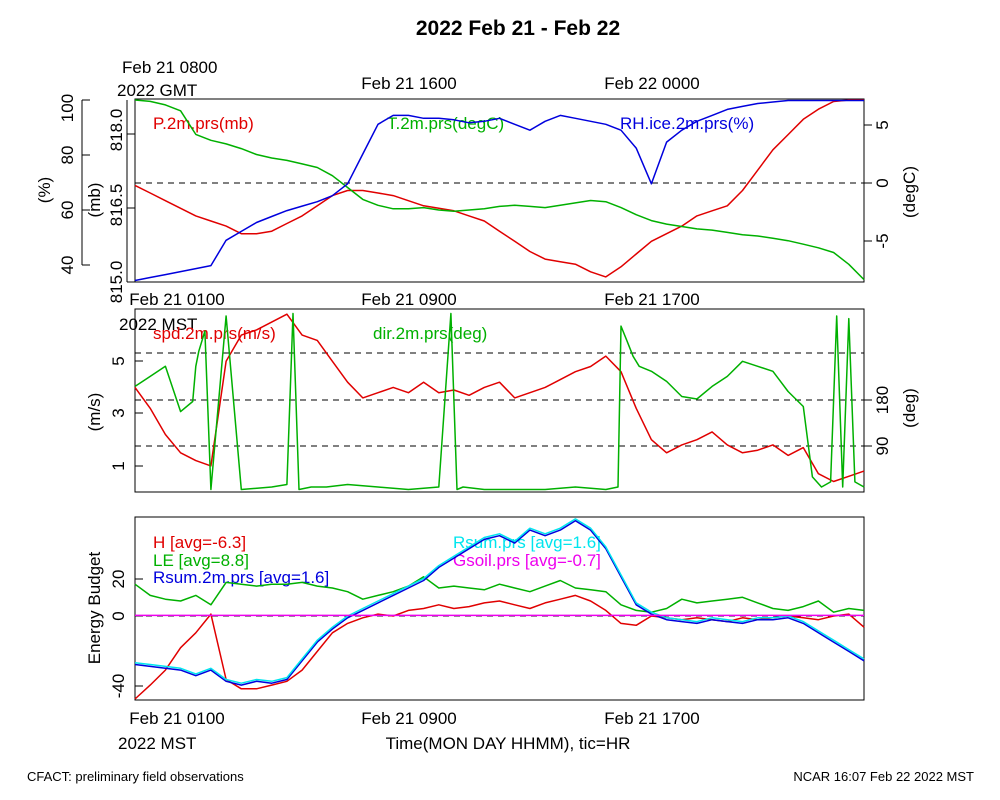 The width and height of the screenshot is (1000, 800). I want to click on mst-year-label-bottom: 2022 MST, so click(157, 743).